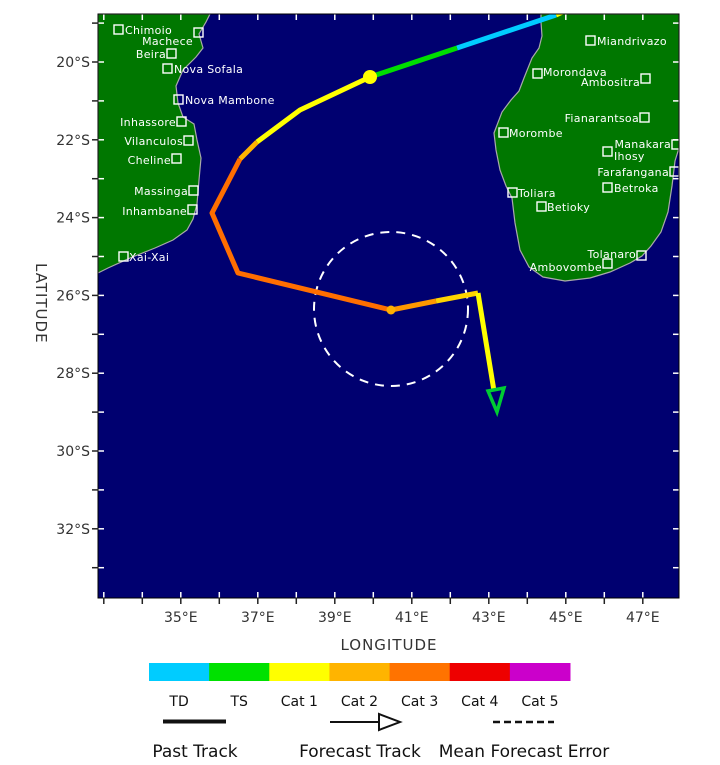 The image size is (720, 765). Describe the element at coordinates (359, 702) in the screenshot. I see `intensity-label: Cat 2` at that location.